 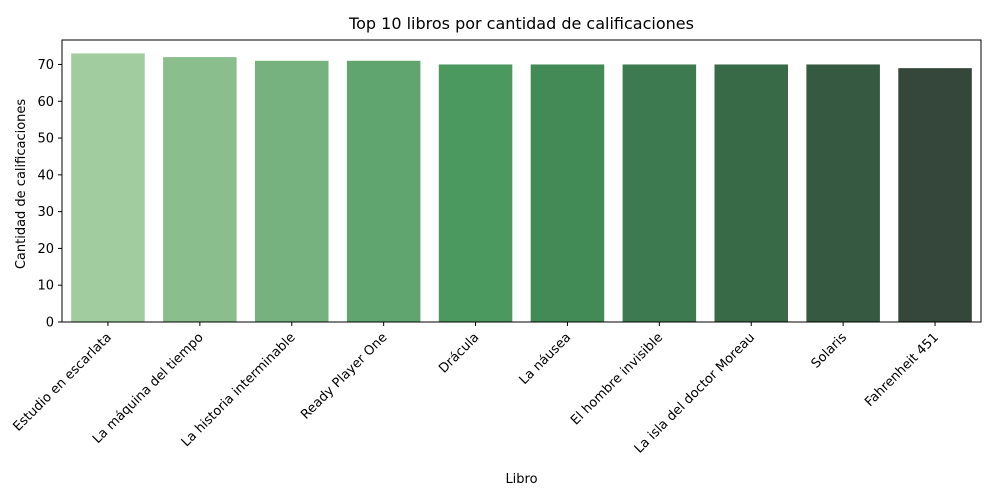 What do you see at coordinates (459, 353) in the screenshot?
I see `x-tick-label: Drácula` at bounding box center [459, 353].